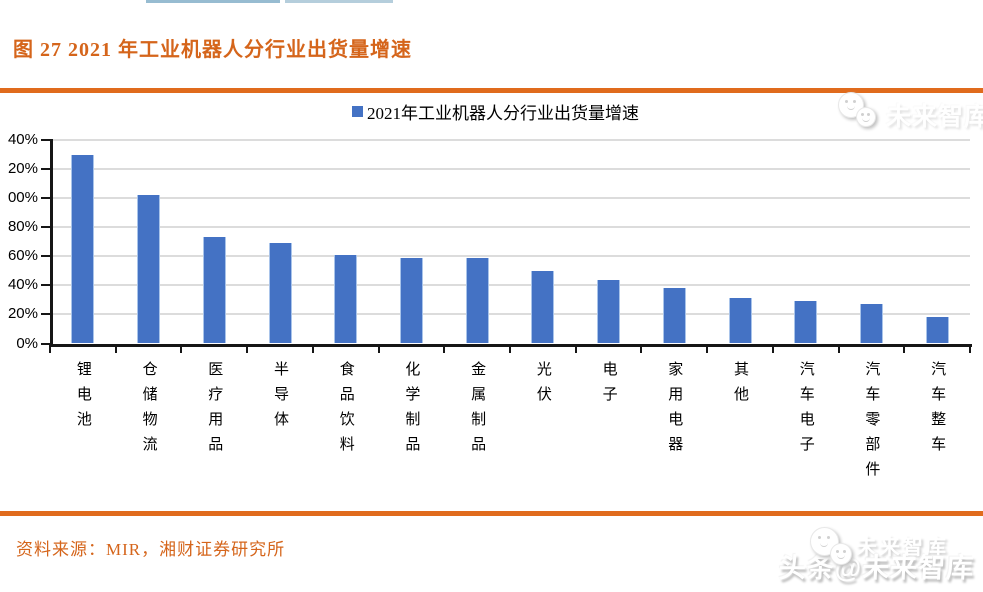  What do you see at coordinates (542, 386) in the screenshot?
I see `x-axis-label: 光伏` at bounding box center [542, 386].